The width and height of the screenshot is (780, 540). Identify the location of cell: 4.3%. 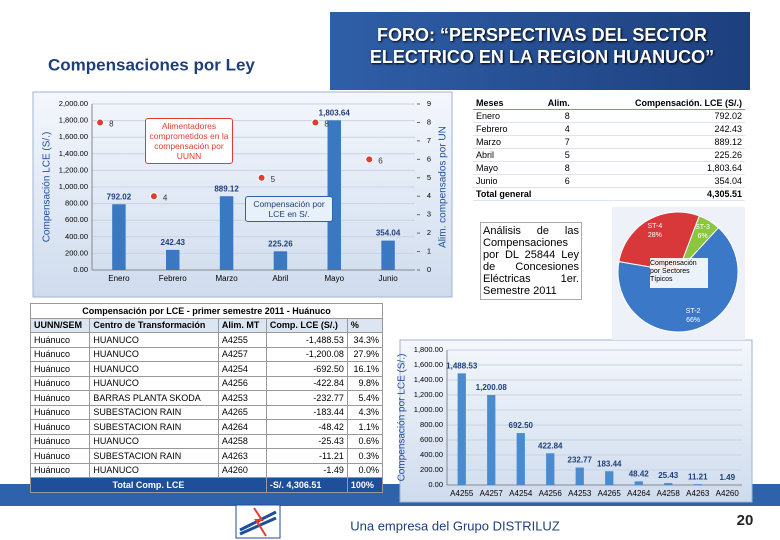
(365, 412).